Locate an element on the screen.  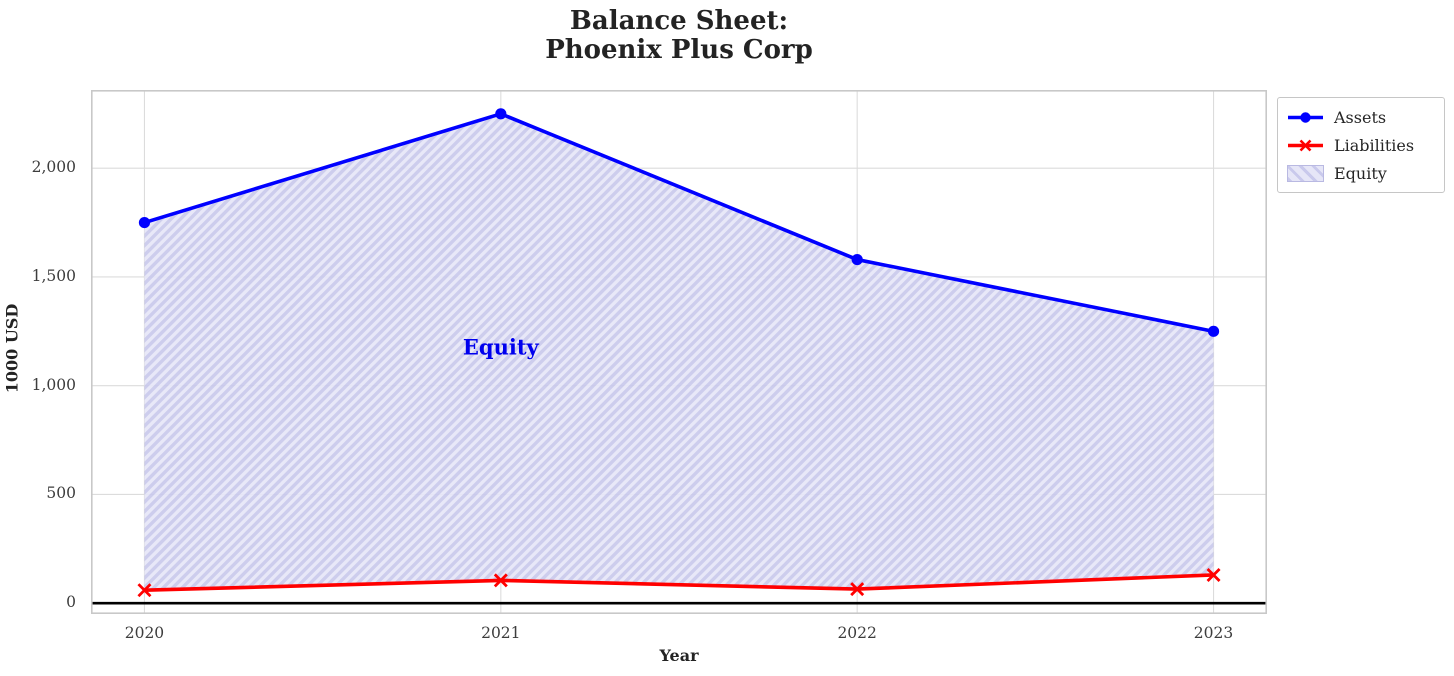
x-tick-label: 2021 is located at coordinates (501, 633).